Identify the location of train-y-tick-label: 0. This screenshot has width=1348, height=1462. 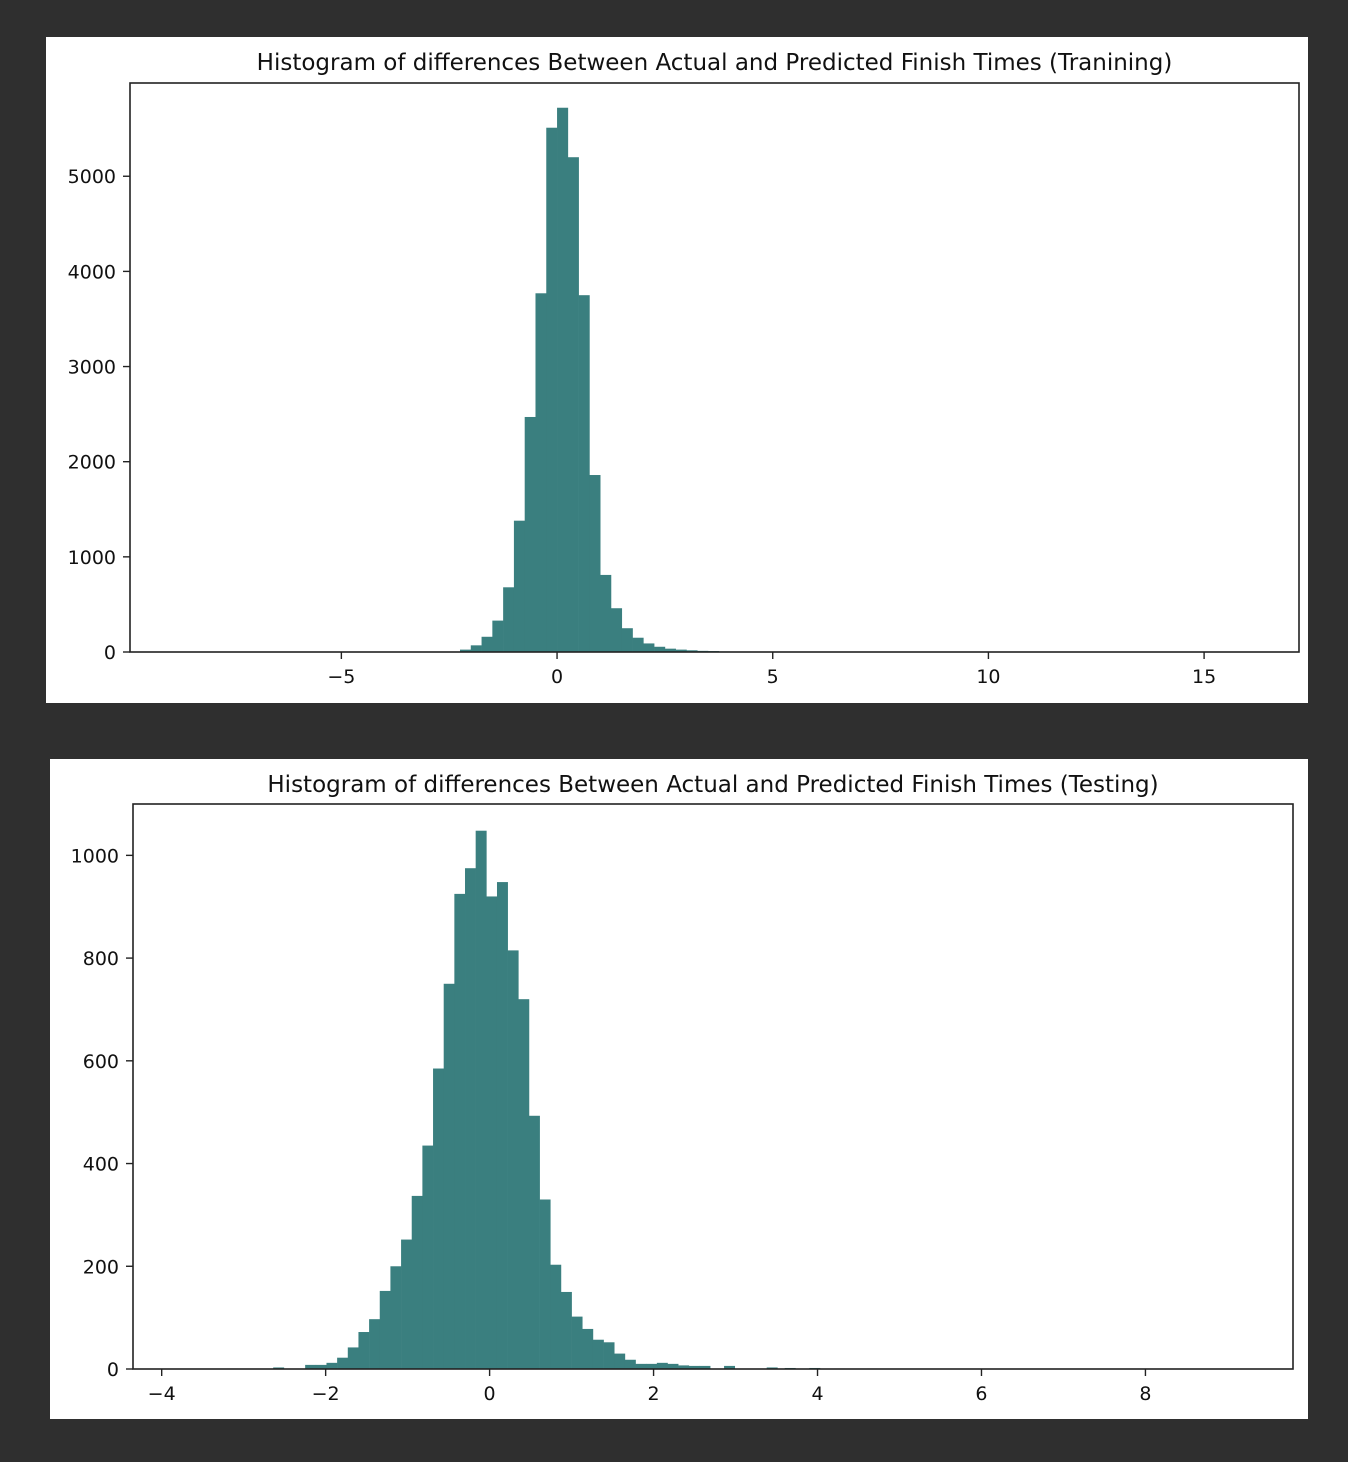
(110, 653).